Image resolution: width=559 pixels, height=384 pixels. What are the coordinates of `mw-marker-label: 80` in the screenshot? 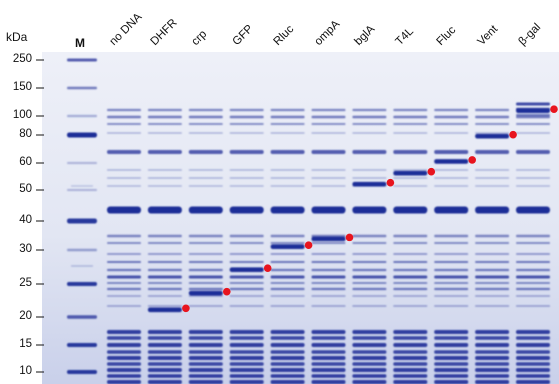 It's located at (25, 134).